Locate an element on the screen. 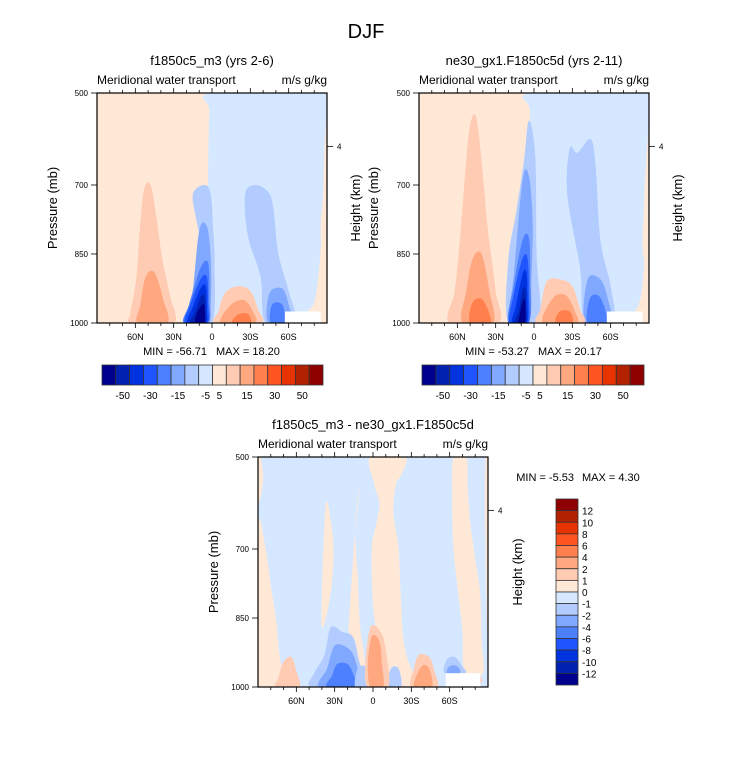 The image size is (733, 784). max-label: MAX = 4.30 is located at coordinates (611, 478).